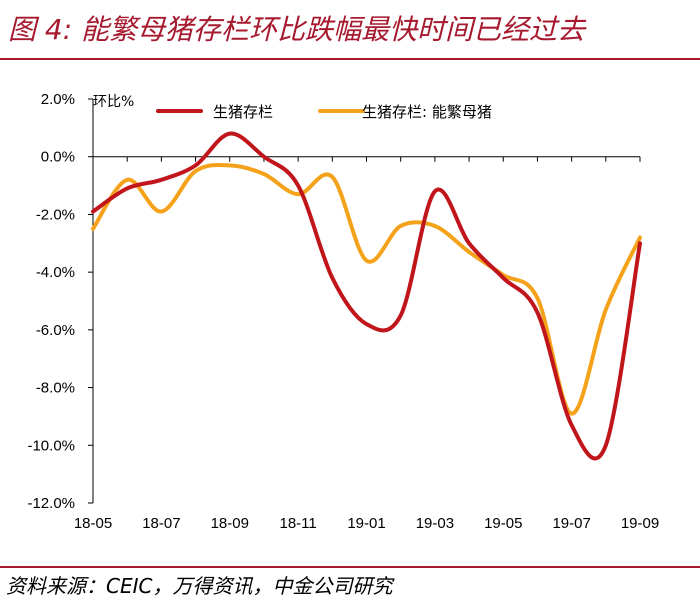 Image resolution: width=700 pixels, height=604 pixels. What do you see at coordinates (113, 102) in the screenshot?
I see `y-unit-label: 环比%` at bounding box center [113, 102].